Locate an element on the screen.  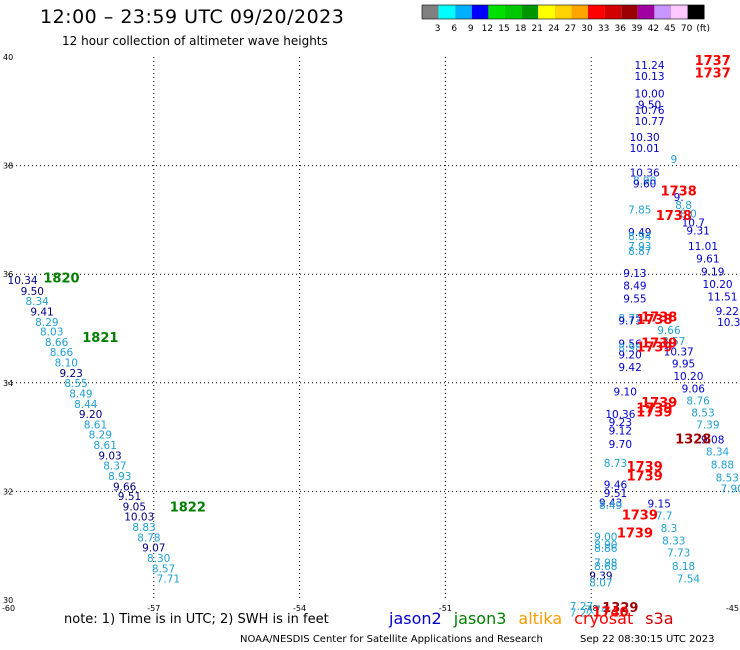
wave-height-value: 8.76 is located at coordinates (698, 402).